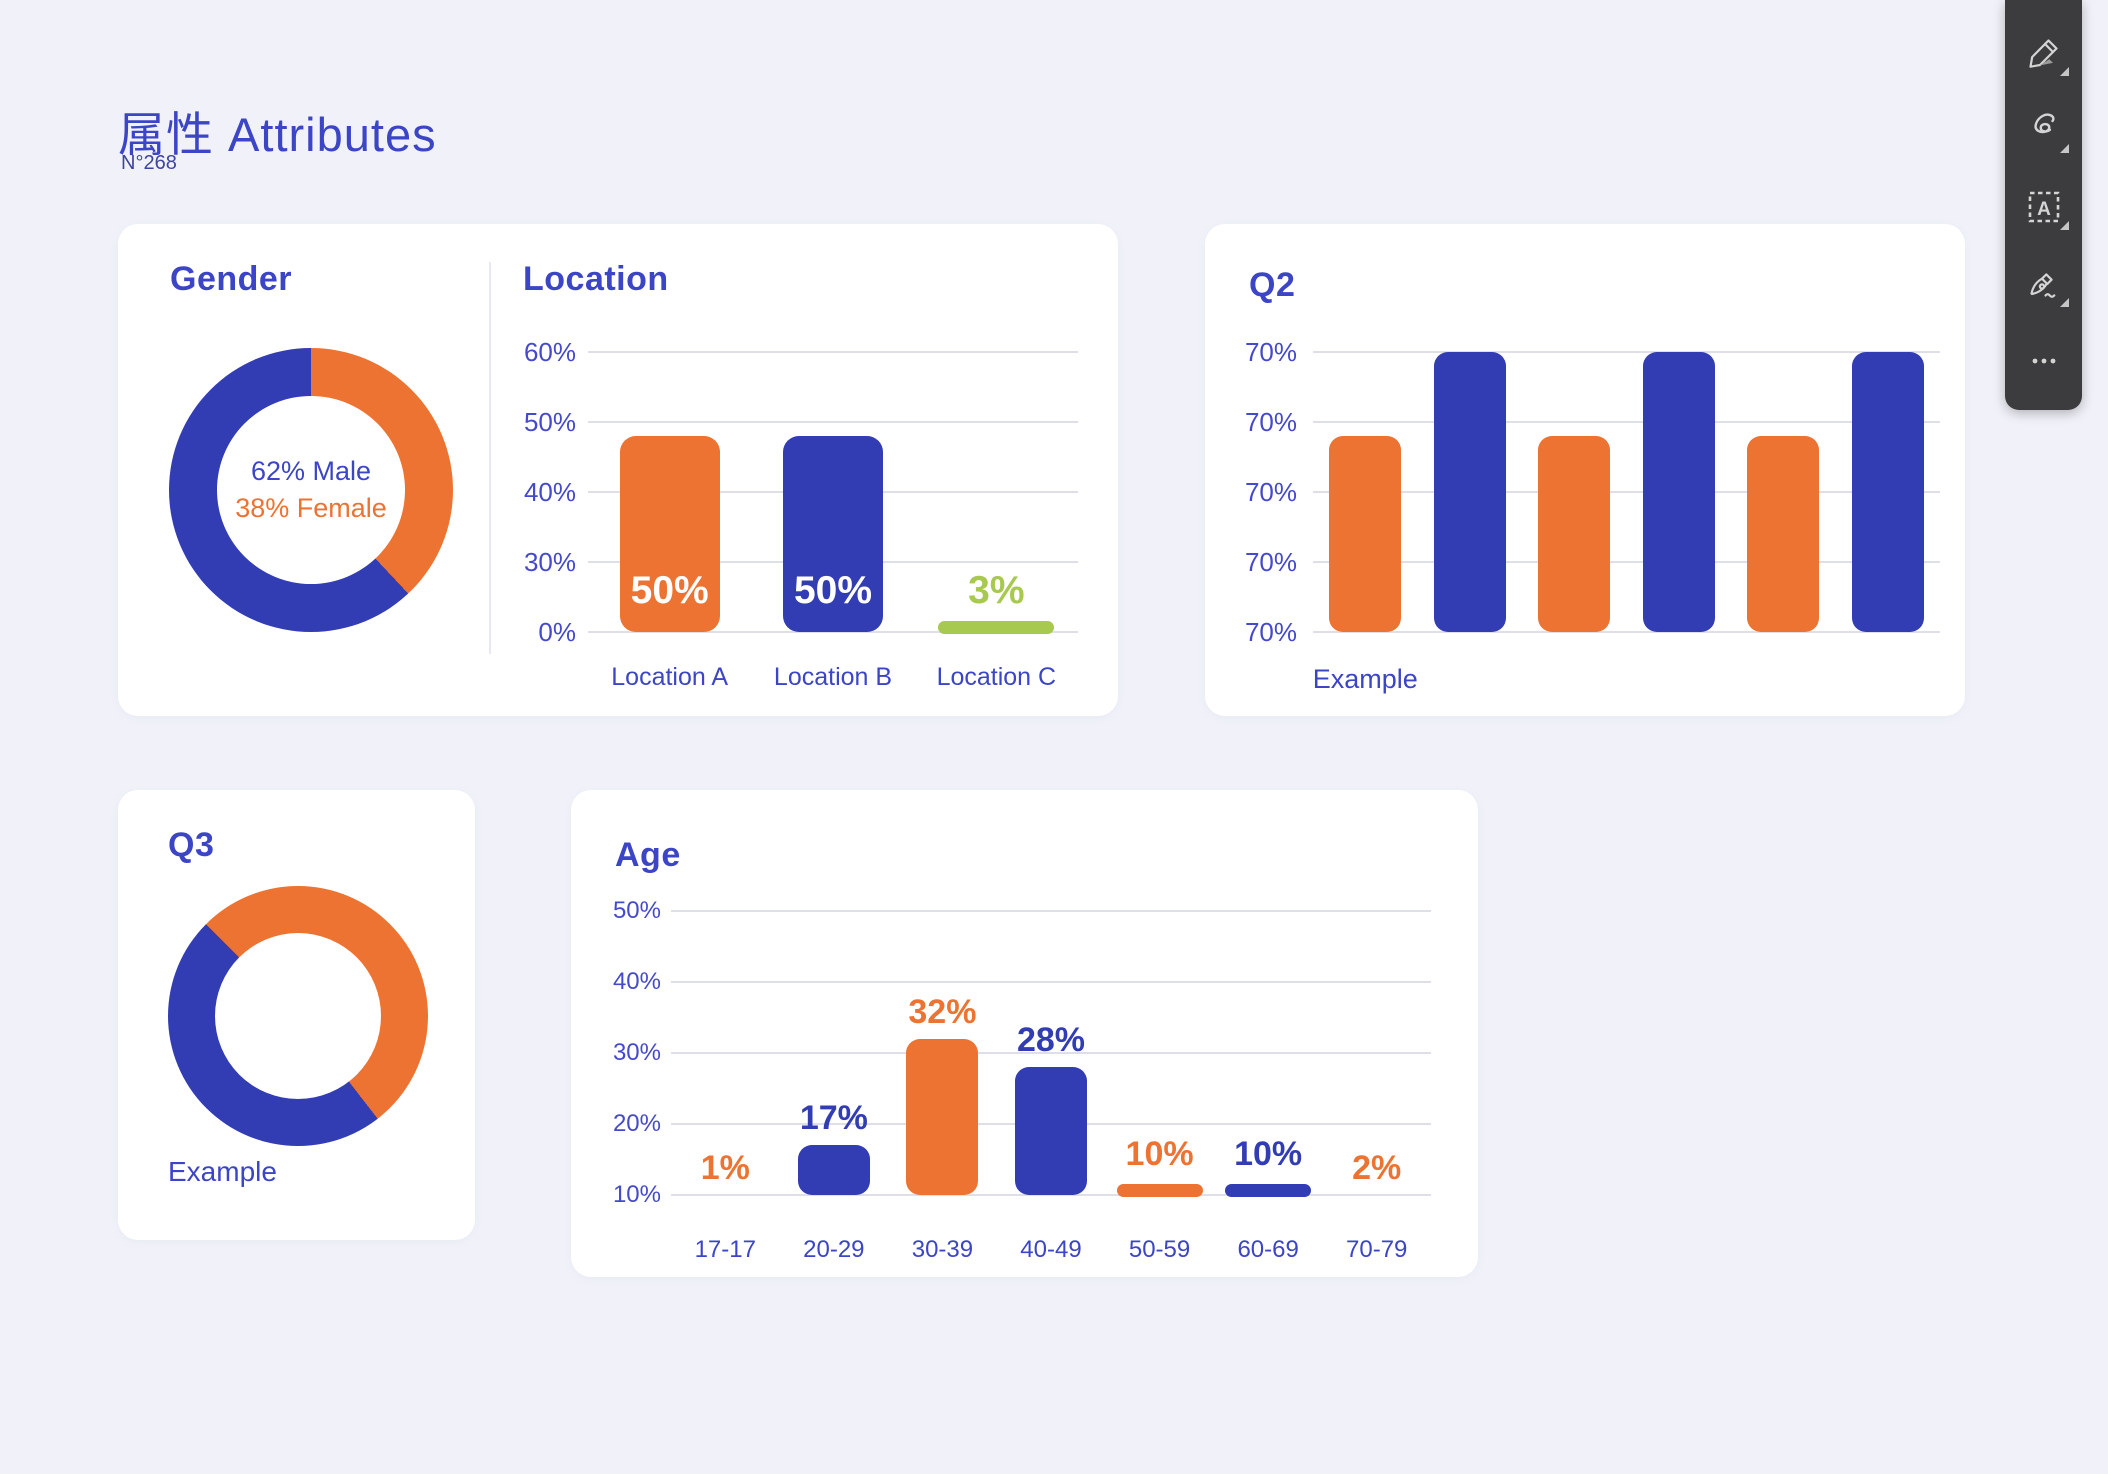 The image size is (2108, 1474). I want to click on value-label: 28%, so click(1051, 1040).